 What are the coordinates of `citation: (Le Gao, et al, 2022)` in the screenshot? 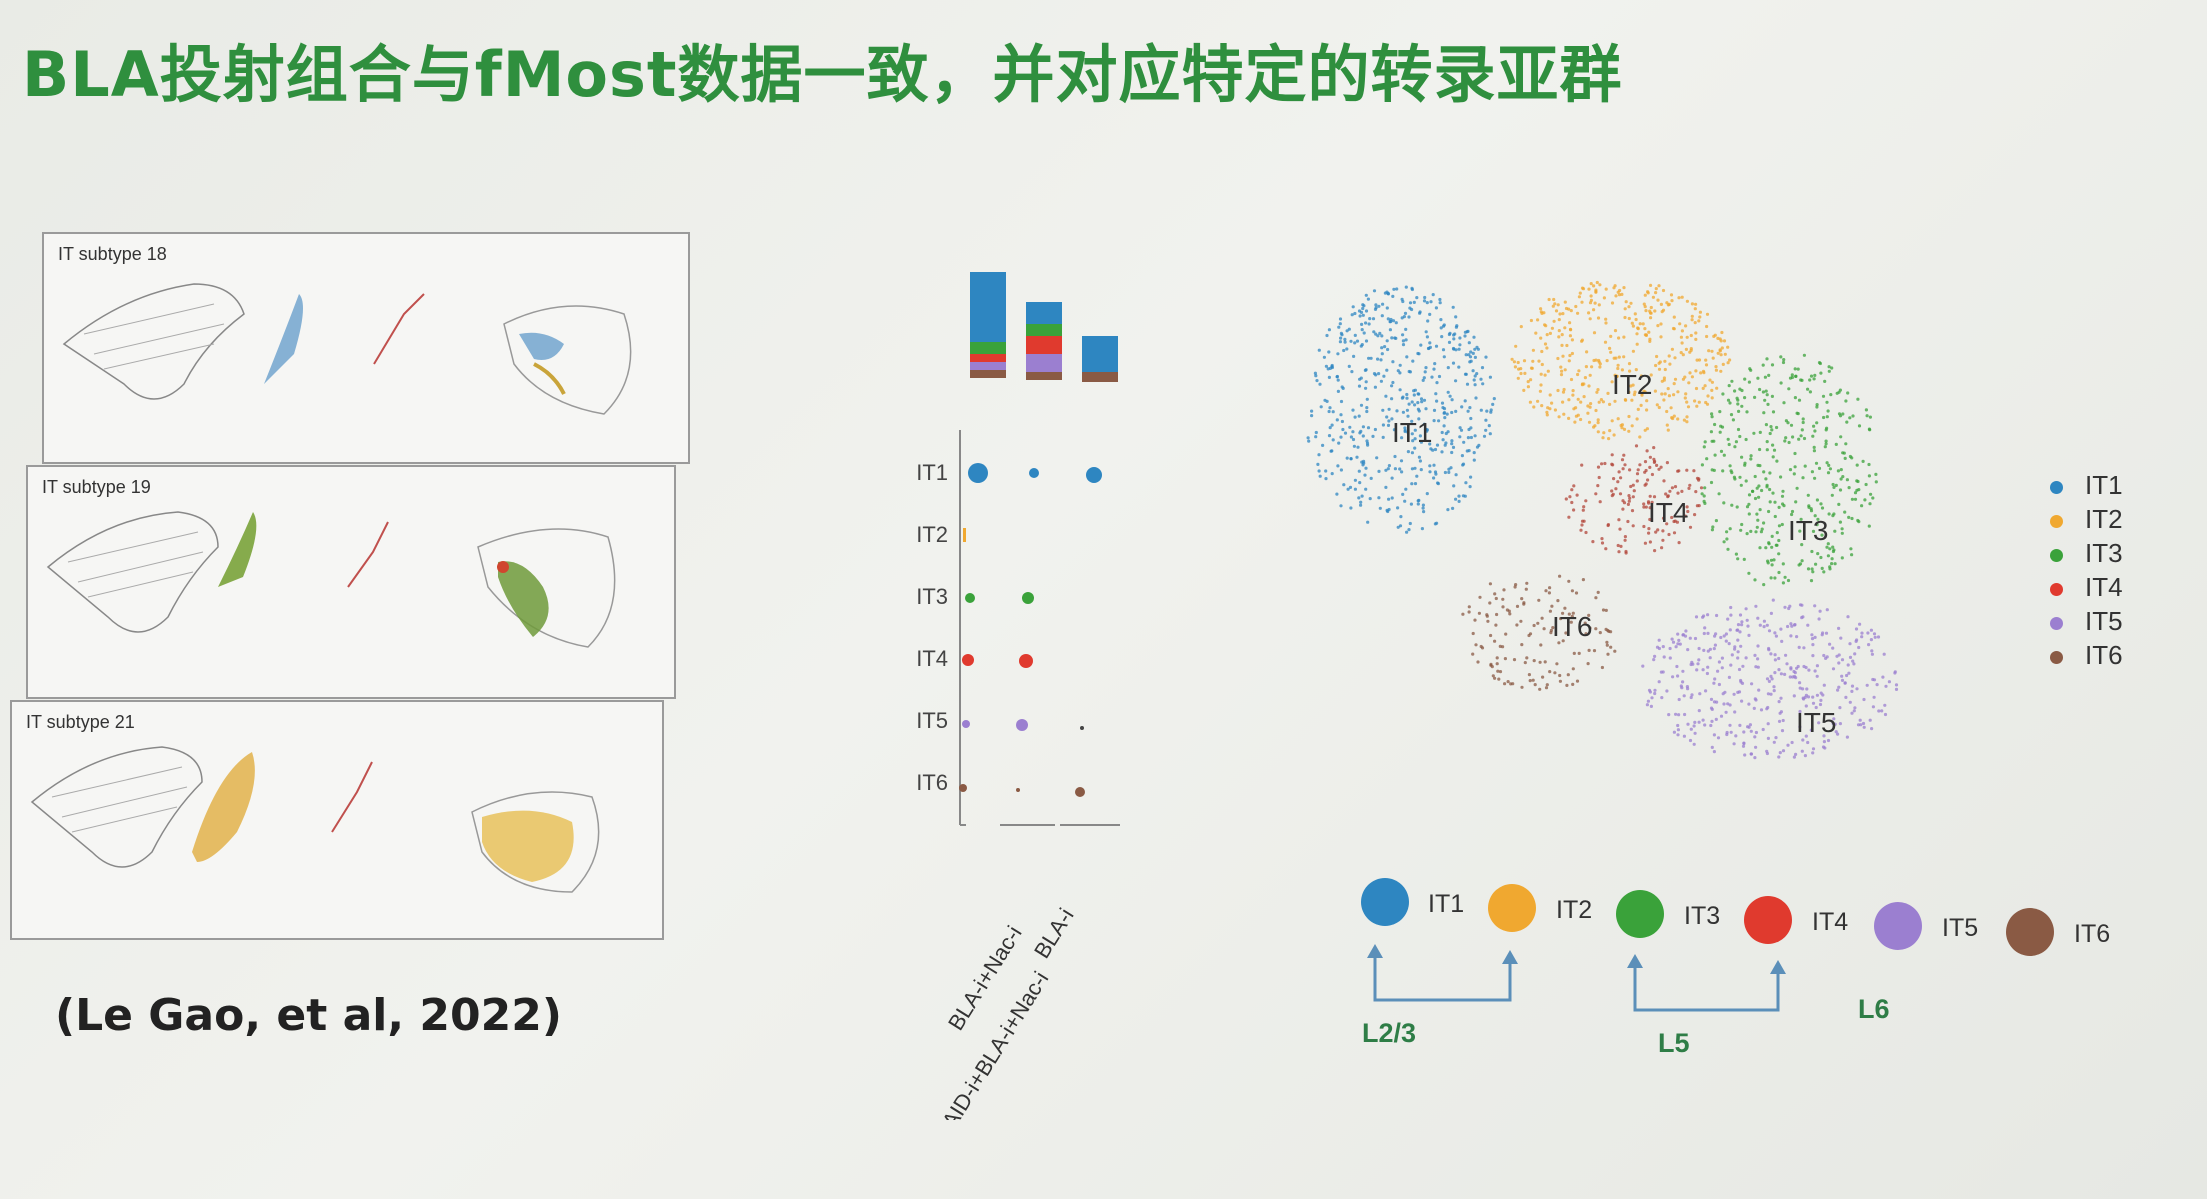 It's located at (308, 1015).